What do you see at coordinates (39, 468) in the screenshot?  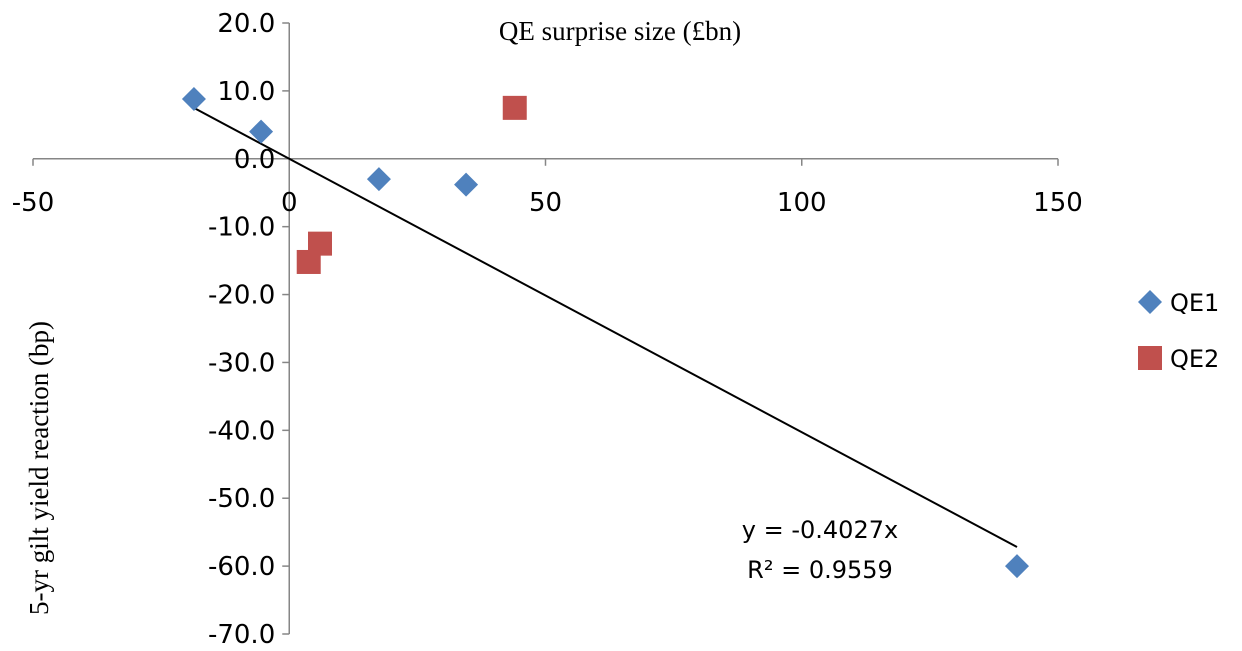 I see `y-axis-title: 5-yr gilt yield reaction (bp)` at bounding box center [39, 468].